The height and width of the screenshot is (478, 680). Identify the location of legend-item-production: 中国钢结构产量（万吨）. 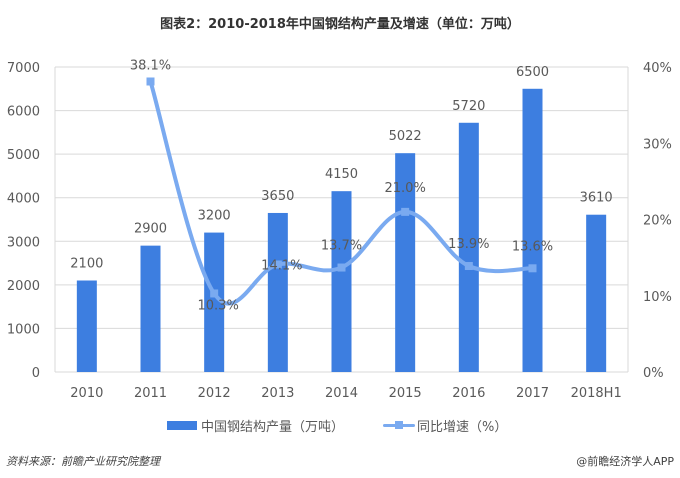
(255, 425).